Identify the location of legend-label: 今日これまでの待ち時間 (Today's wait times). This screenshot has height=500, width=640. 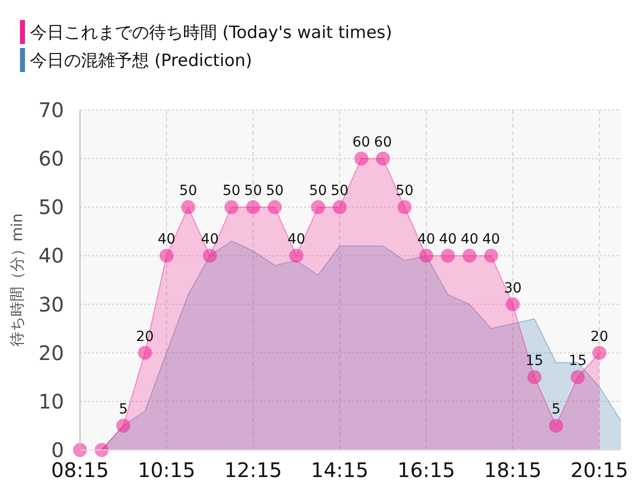
(211, 33).